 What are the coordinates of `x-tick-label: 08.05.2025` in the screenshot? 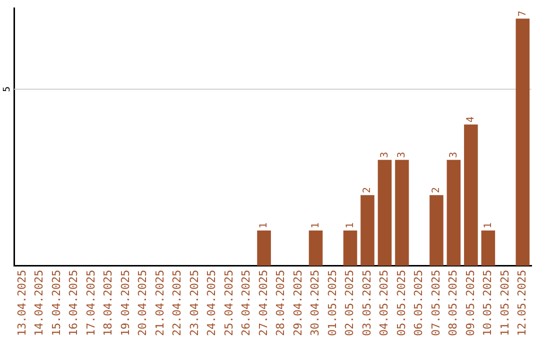 It's located at (453, 303).